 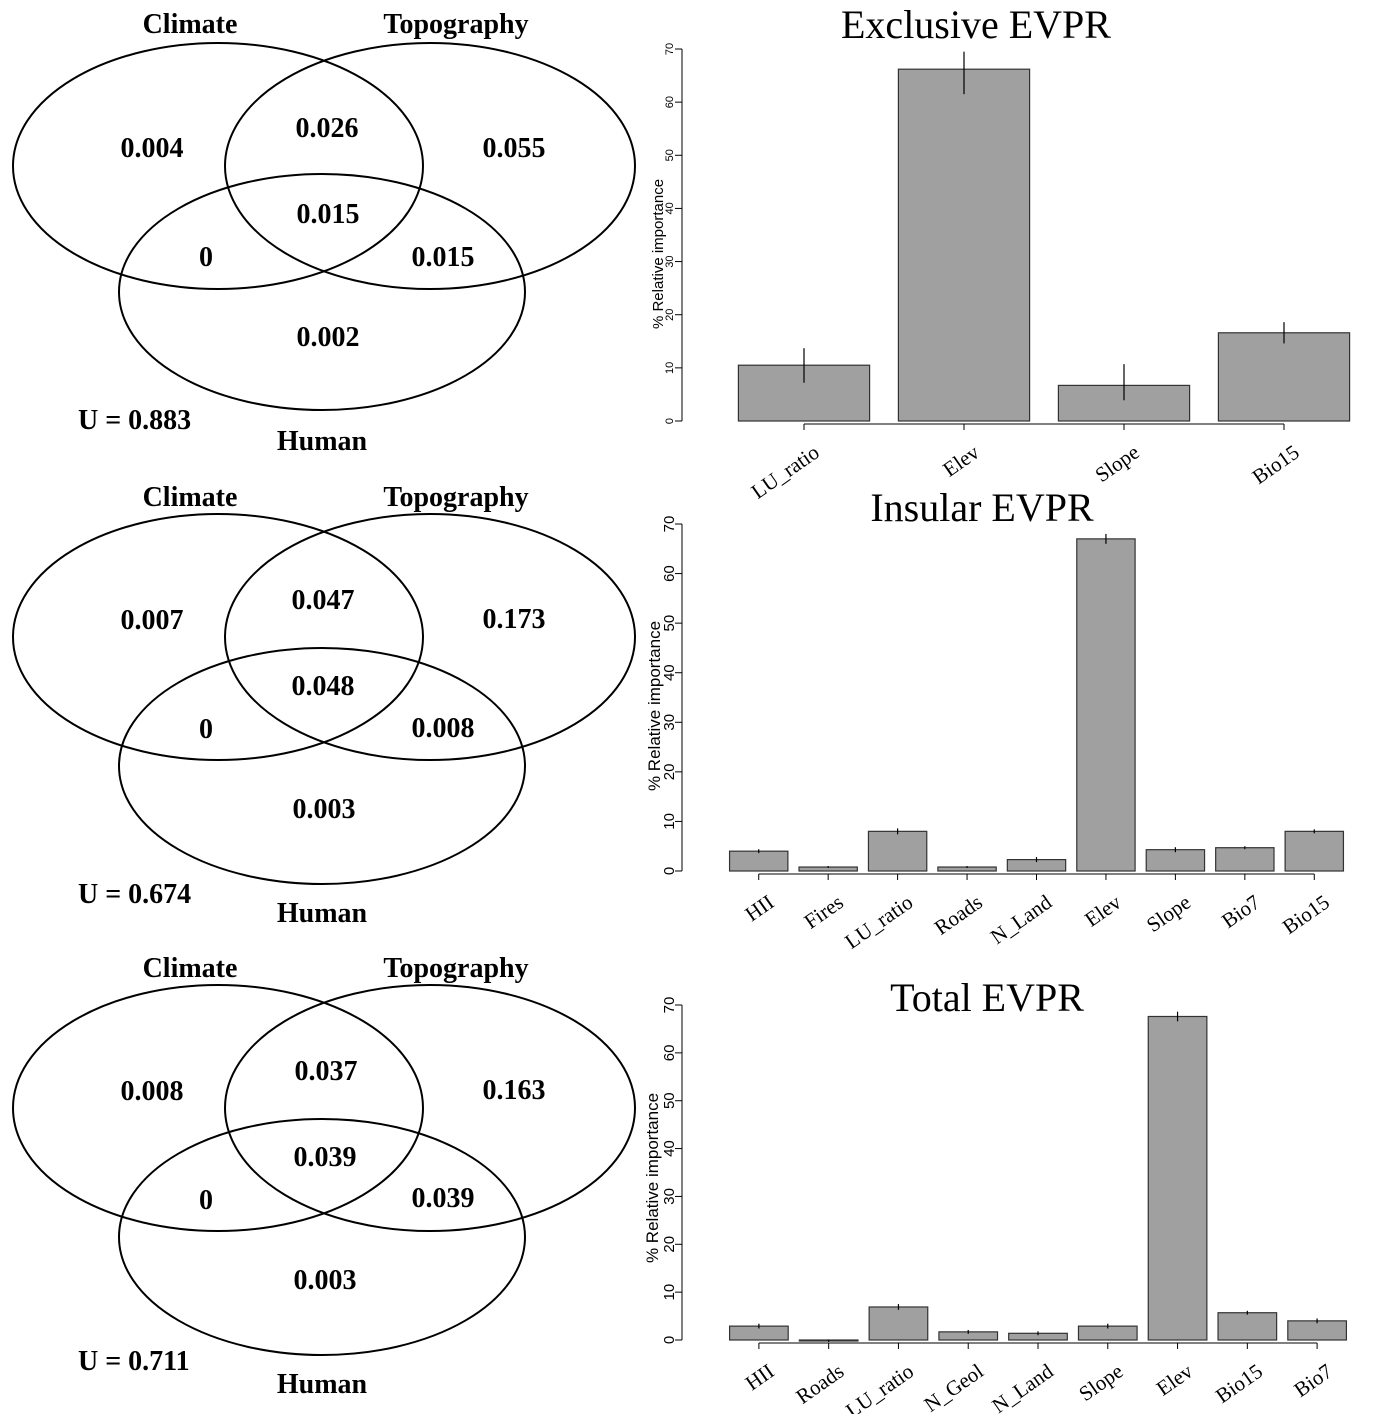 What do you see at coordinates (1021, 919) in the screenshot?
I see `x-tick-label-N_Land: N_Land` at bounding box center [1021, 919].